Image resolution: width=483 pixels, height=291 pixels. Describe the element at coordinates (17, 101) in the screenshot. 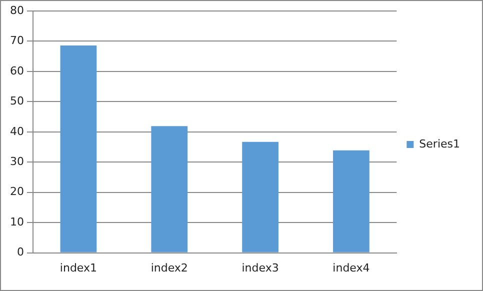

I see `y-tick-label: 50` at that location.